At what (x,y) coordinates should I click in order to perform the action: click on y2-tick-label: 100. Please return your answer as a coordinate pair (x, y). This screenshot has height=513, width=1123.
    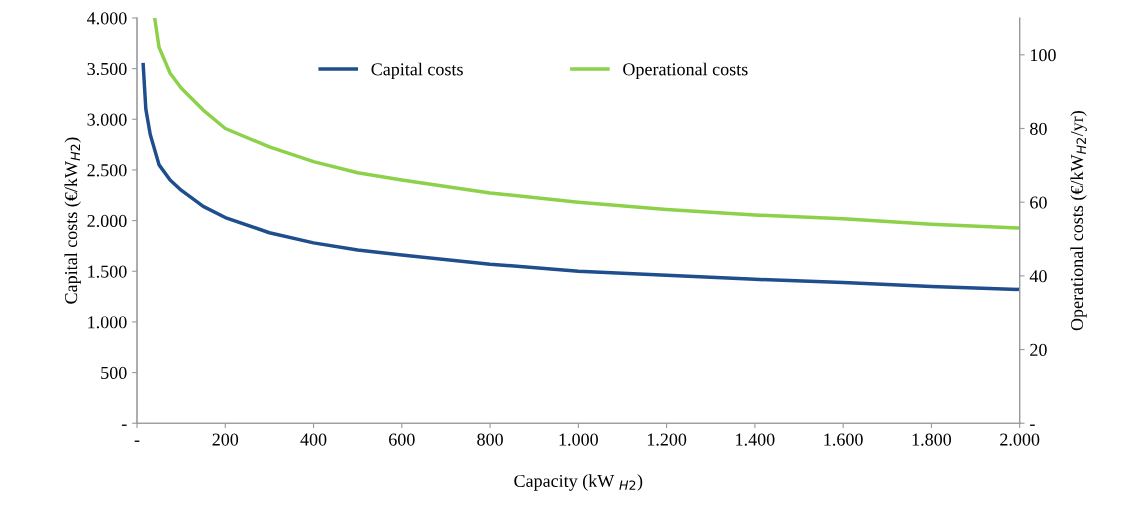
    Looking at the image, I should click on (1043, 55).